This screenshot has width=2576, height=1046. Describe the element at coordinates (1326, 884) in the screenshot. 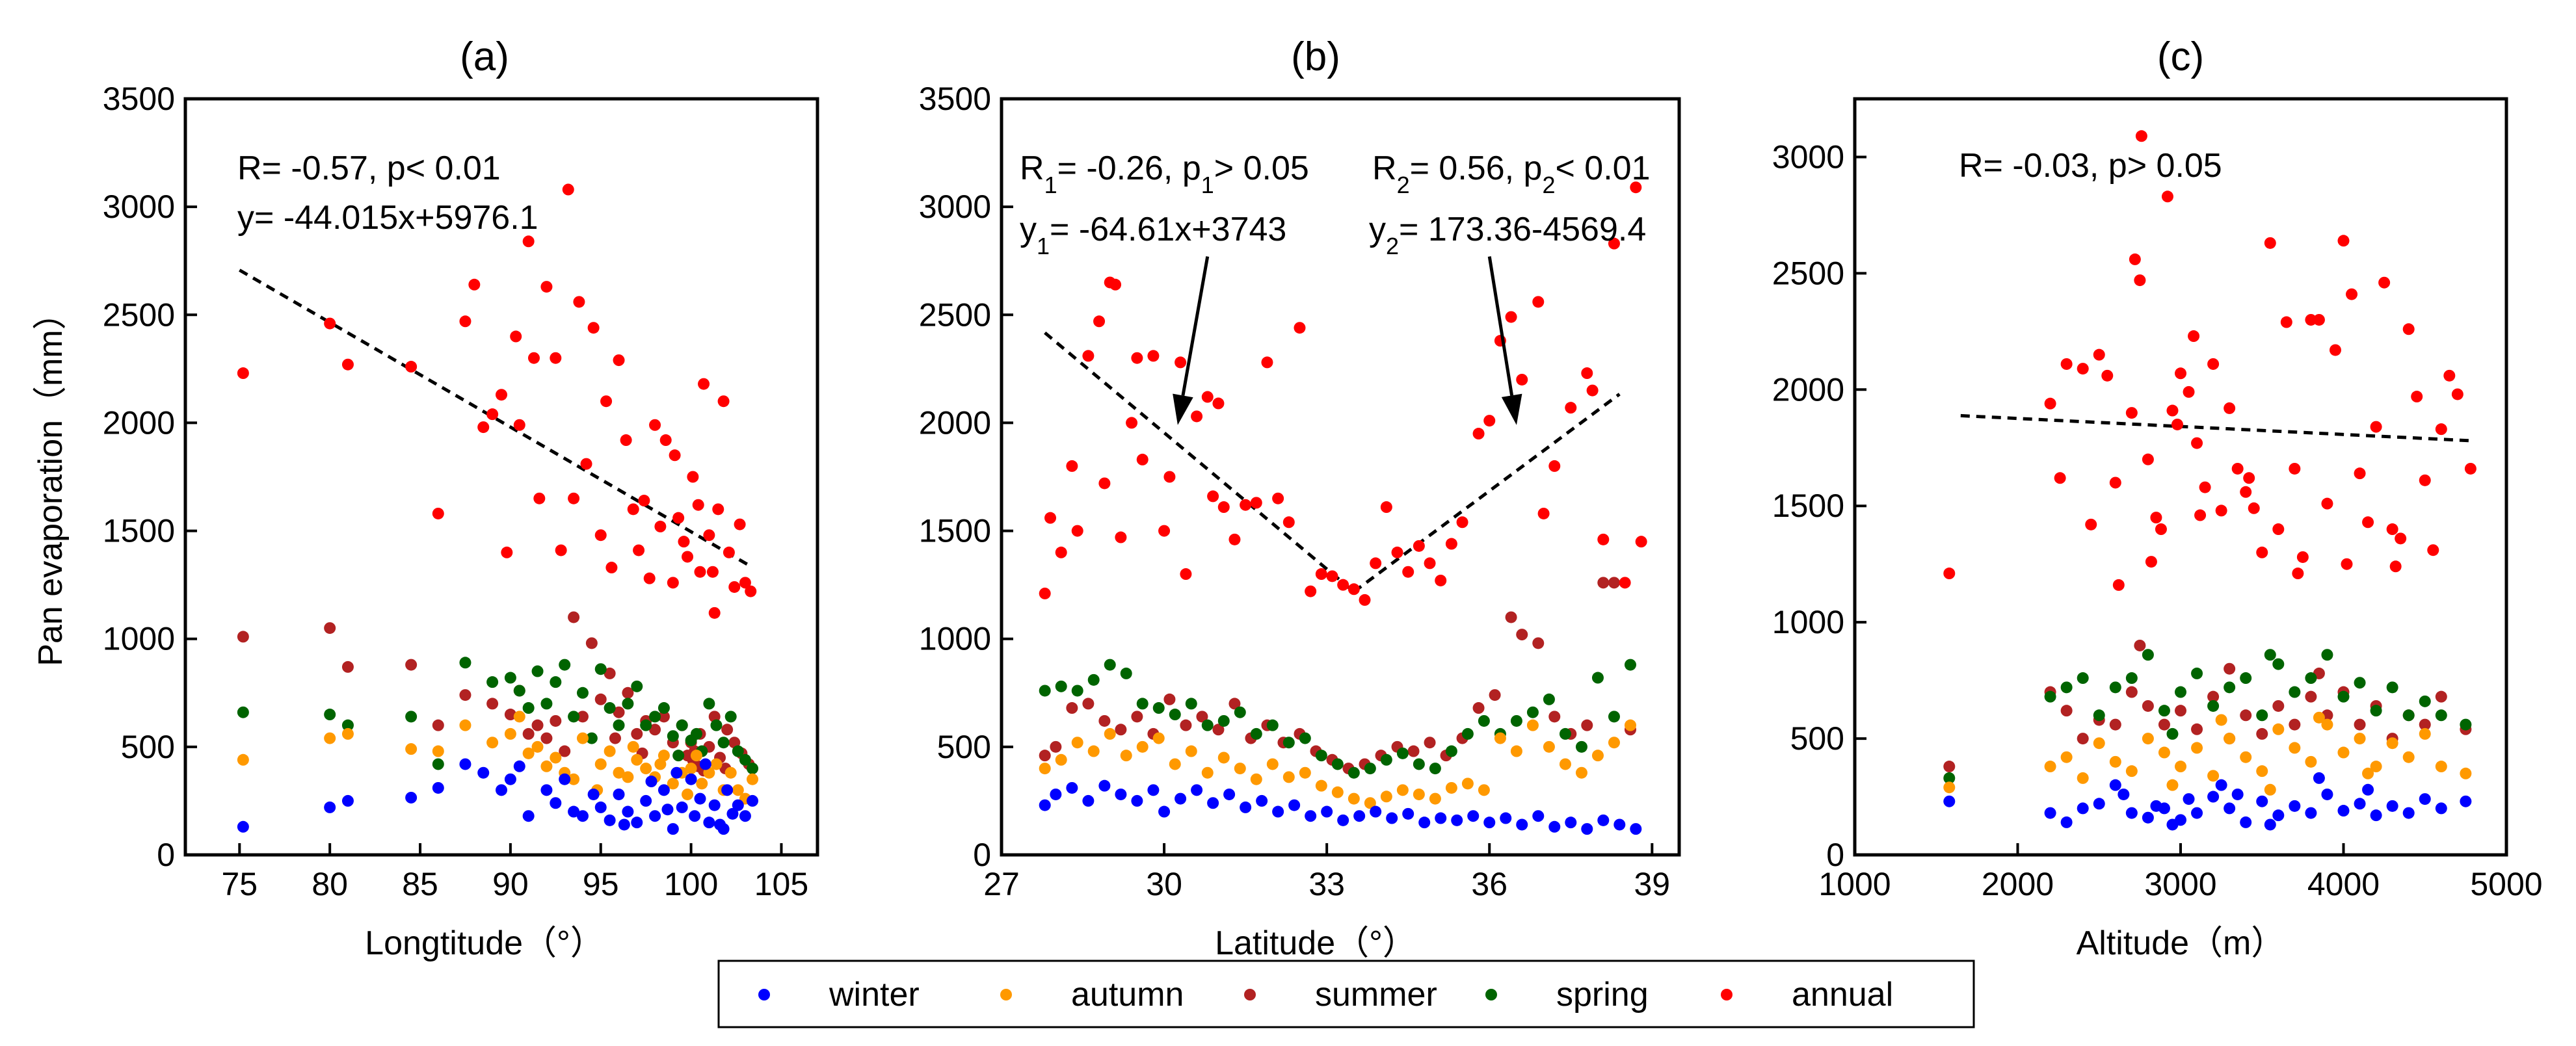

I see `x-tick-label: 33` at that location.